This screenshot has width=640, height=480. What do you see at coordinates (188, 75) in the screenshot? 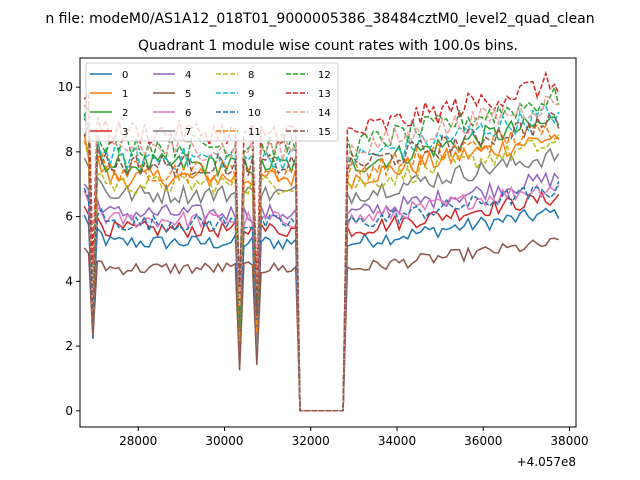
I see `legend-label-4: 4` at bounding box center [188, 75].